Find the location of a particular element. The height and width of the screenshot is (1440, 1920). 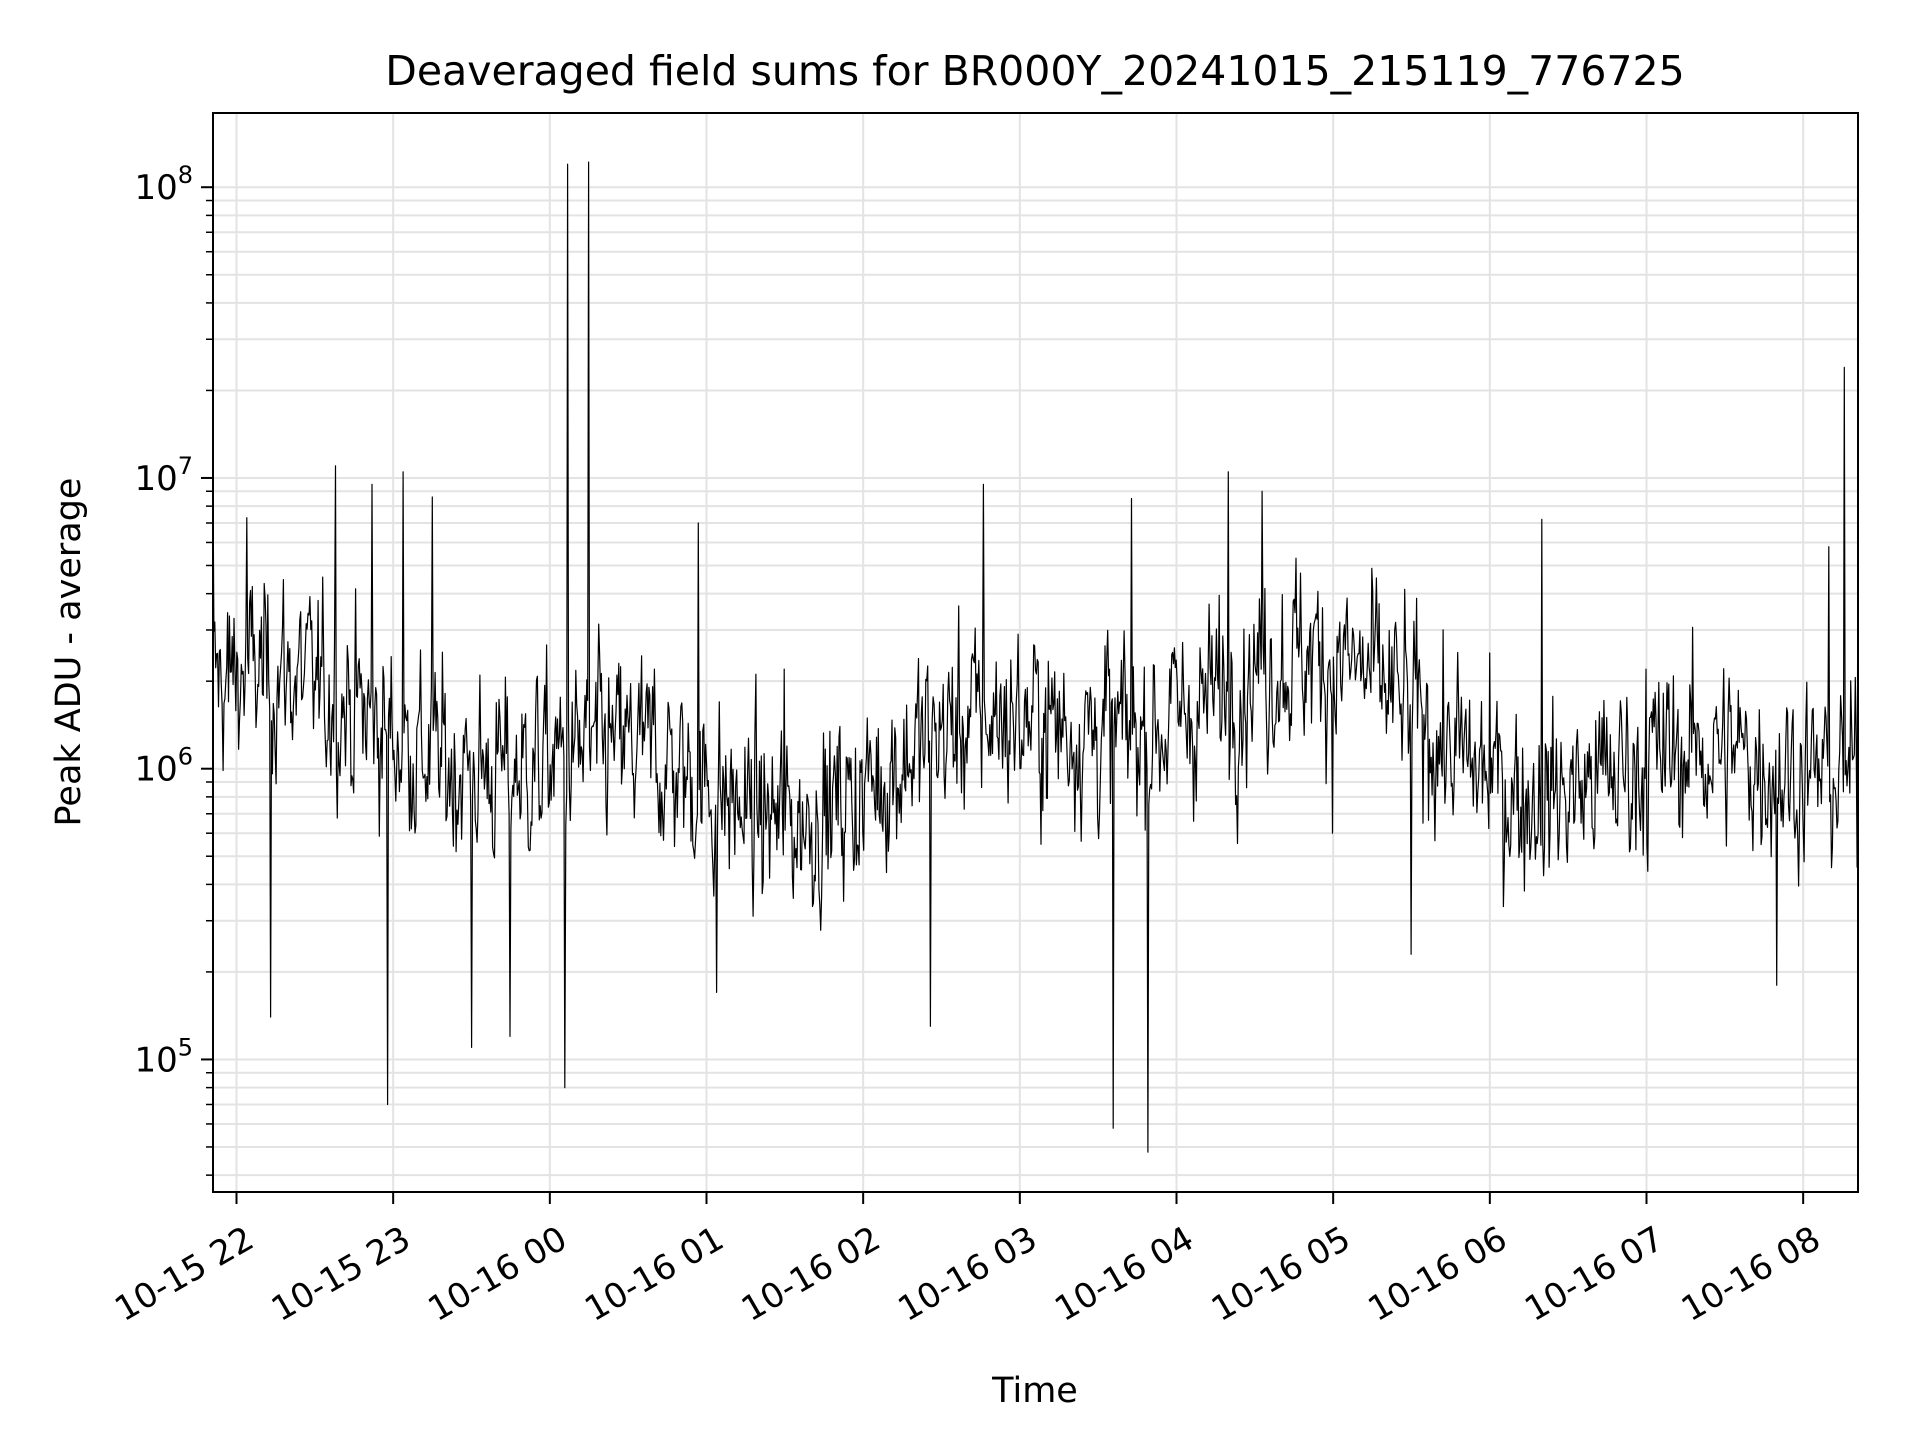

y-tick-label: 10⁷ is located at coordinates (163, 475).